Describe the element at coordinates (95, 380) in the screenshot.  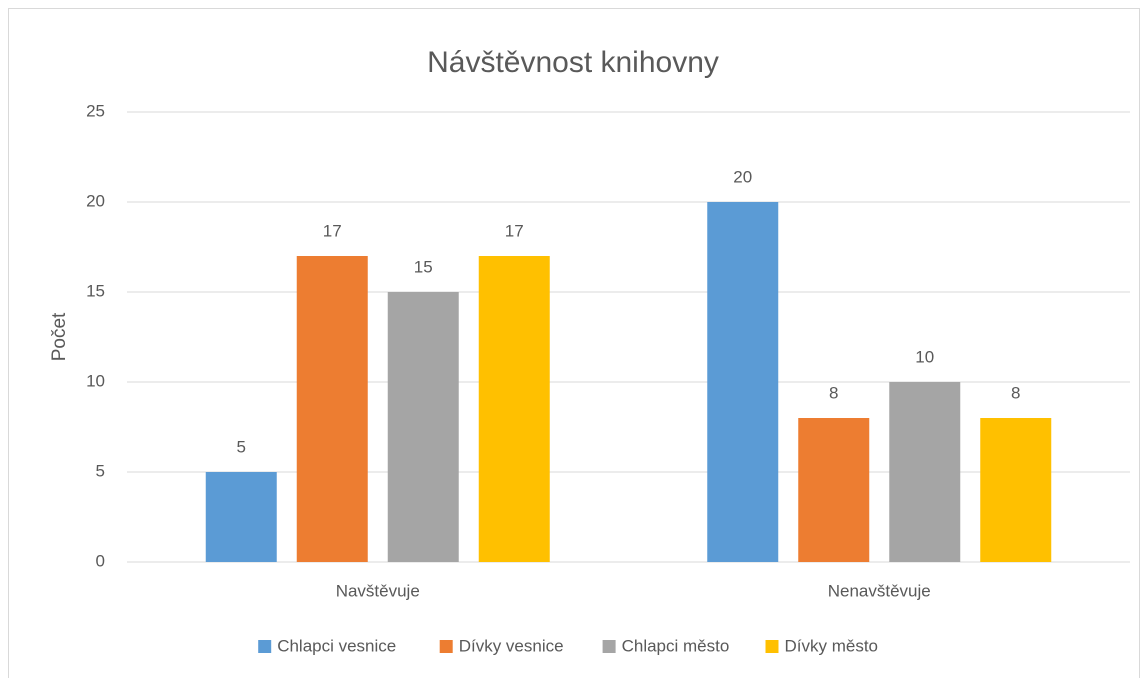
I see `y-tick-label: 10` at that location.